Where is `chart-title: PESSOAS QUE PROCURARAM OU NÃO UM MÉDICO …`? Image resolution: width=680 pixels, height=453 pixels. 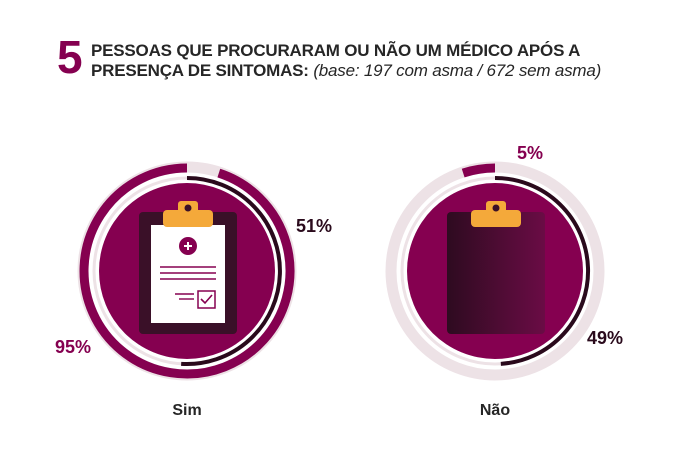 chart-title: PESSOAS QUE PROCURARAM OU NÃO UM MÉDICO … is located at coordinates (376, 61).